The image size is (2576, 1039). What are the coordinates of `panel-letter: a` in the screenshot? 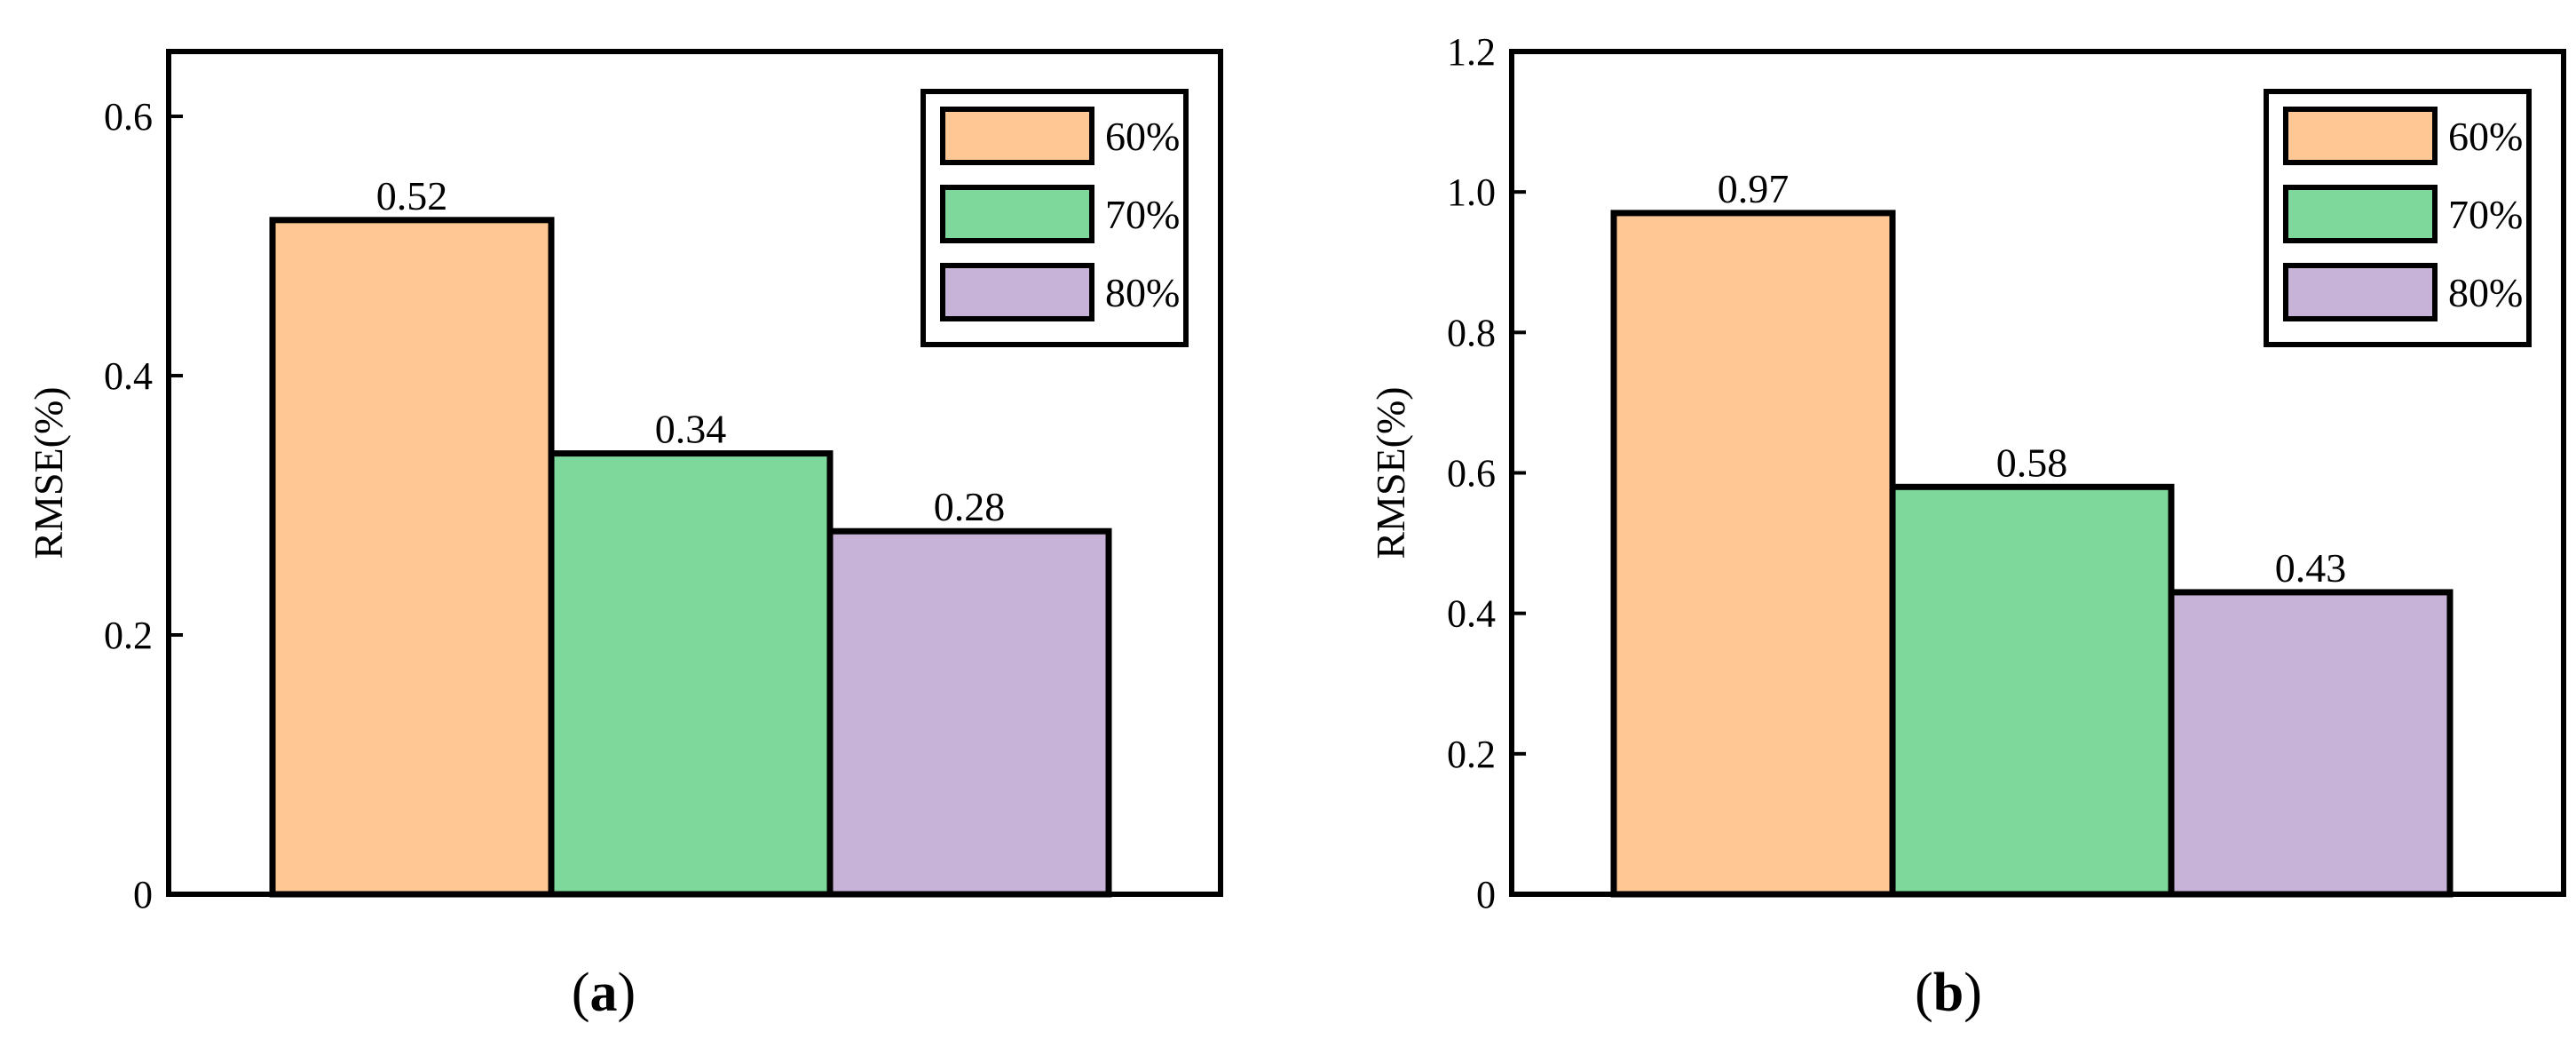 It's located at (604, 993).